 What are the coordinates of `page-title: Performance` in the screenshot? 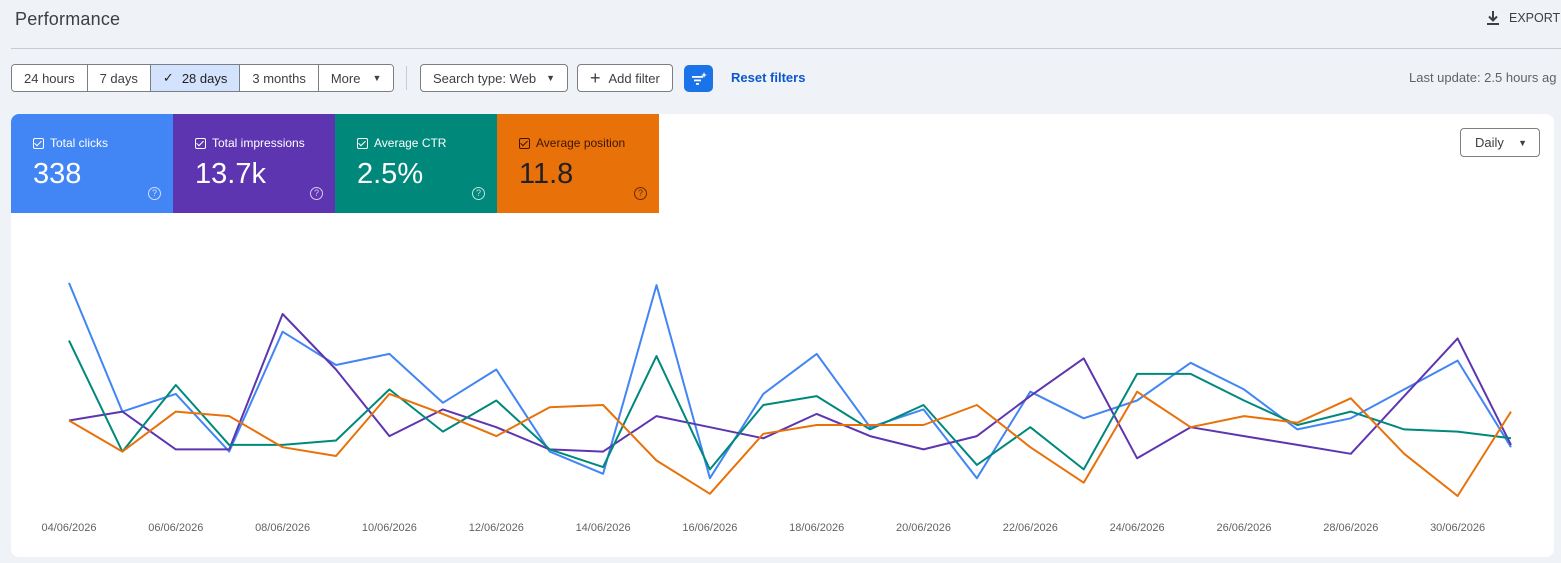 It's located at (68, 19).